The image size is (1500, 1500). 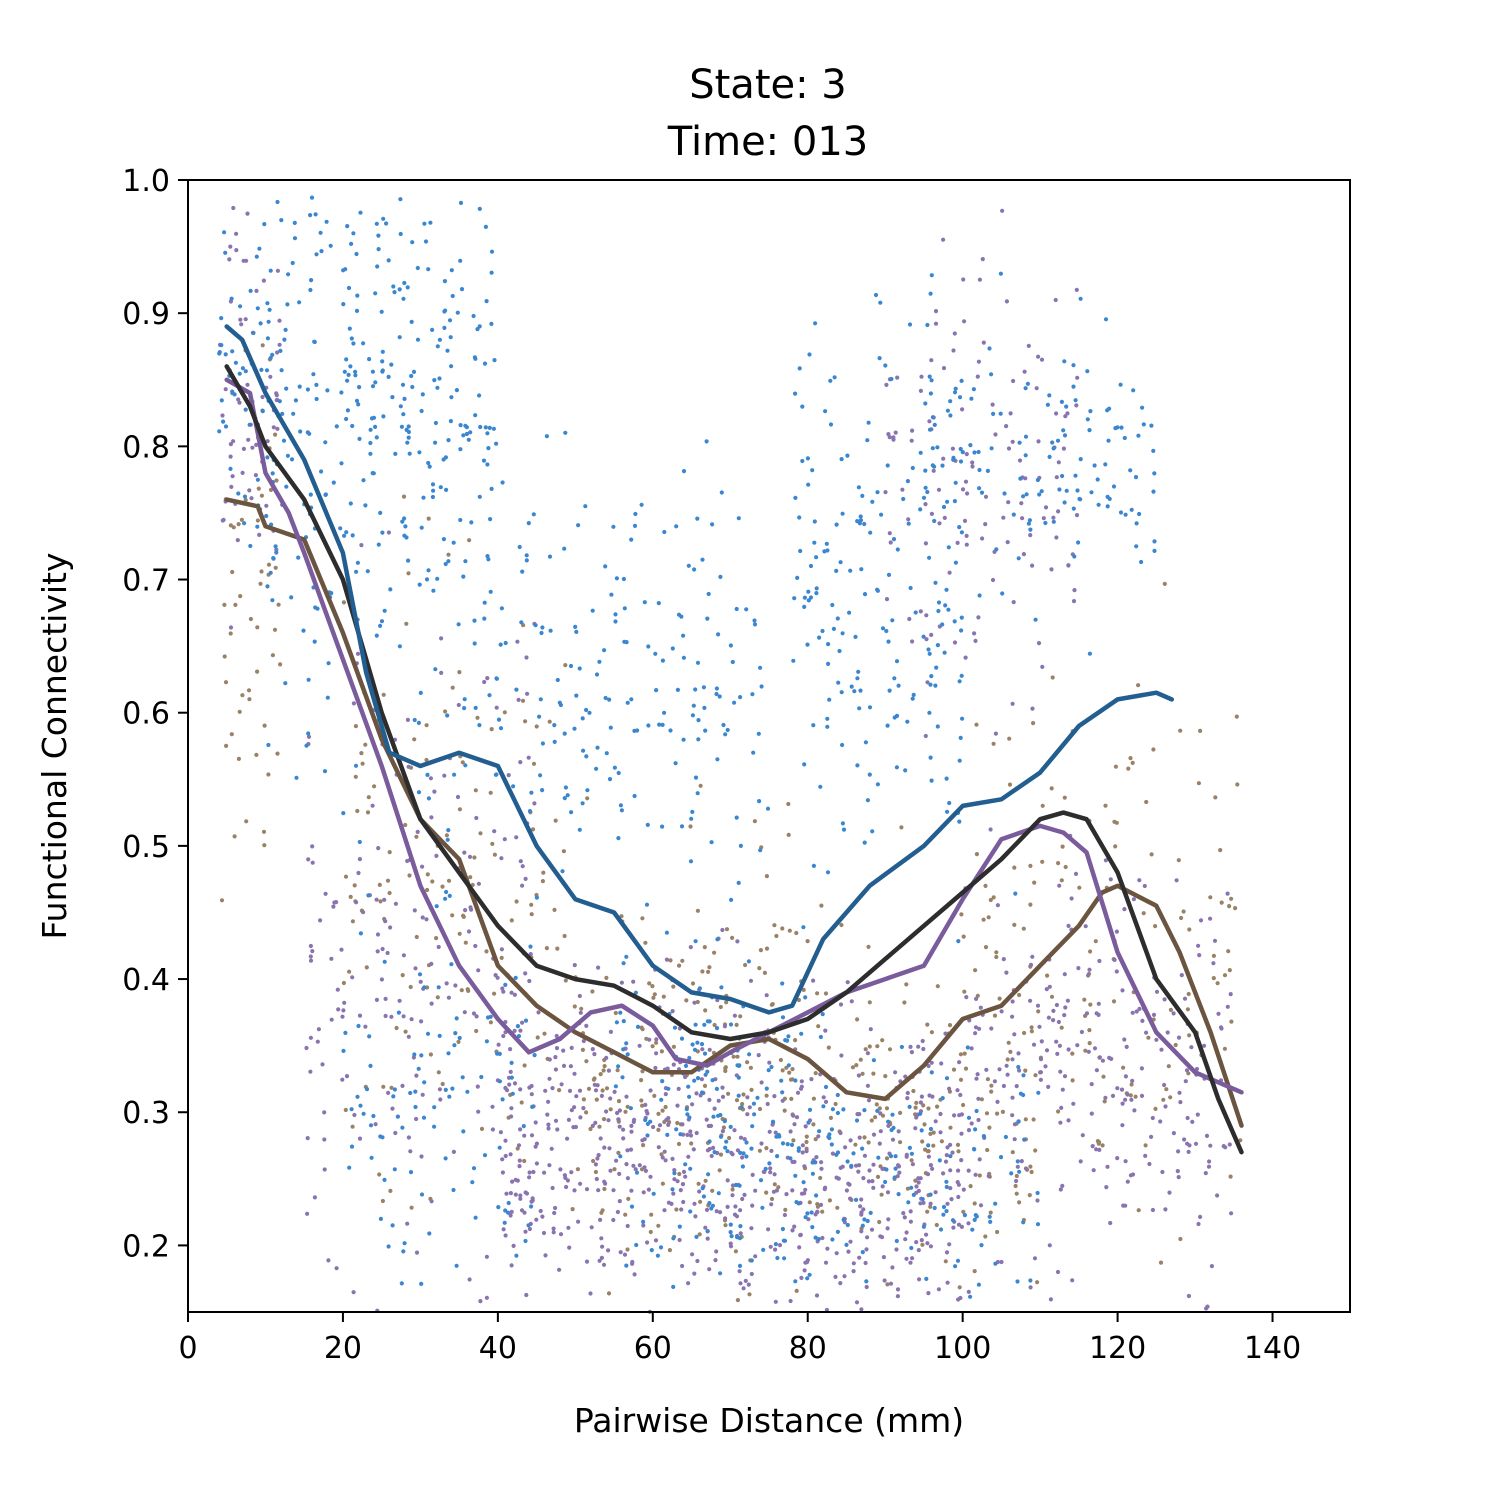 I want to click on x-tick-label: 80, so click(x=808, y=1348).